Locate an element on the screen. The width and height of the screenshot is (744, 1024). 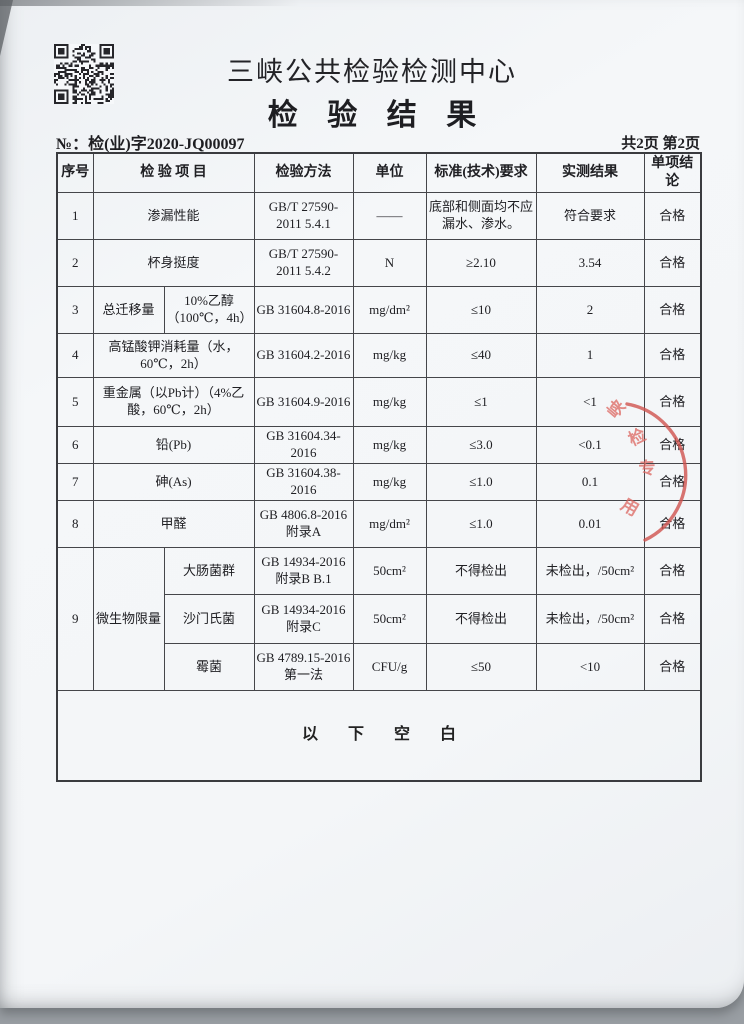
qr-code-icon is located at coordinates (84, 74).